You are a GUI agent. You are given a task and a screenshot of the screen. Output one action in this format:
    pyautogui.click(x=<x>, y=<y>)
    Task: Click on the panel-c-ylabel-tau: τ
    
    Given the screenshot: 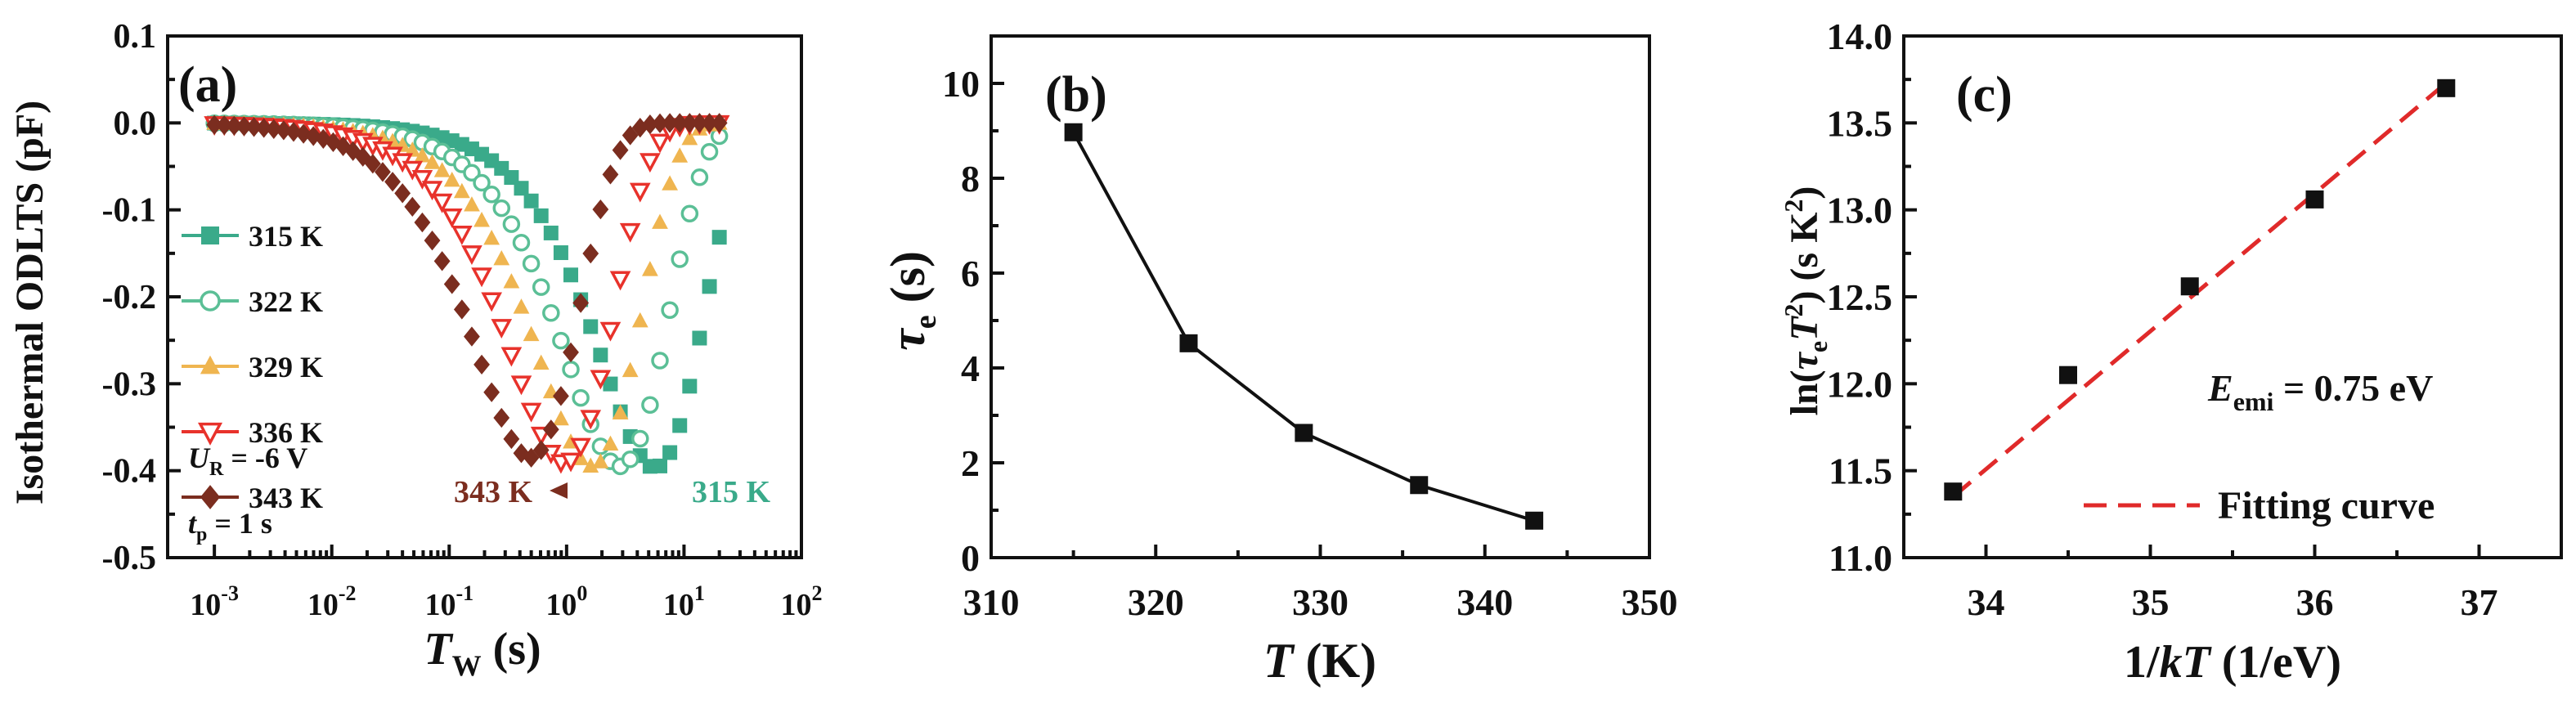 What is the action you would take?
    pyautogui.click(x=1805, y=360)
    